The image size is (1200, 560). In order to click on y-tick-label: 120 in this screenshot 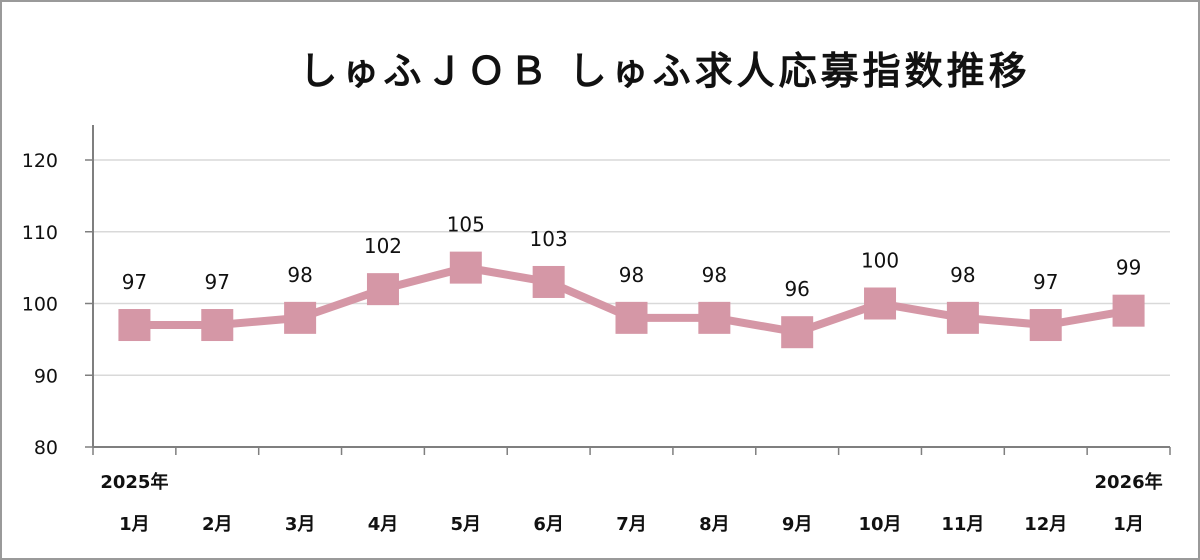, I will do `click(40, 161)`.